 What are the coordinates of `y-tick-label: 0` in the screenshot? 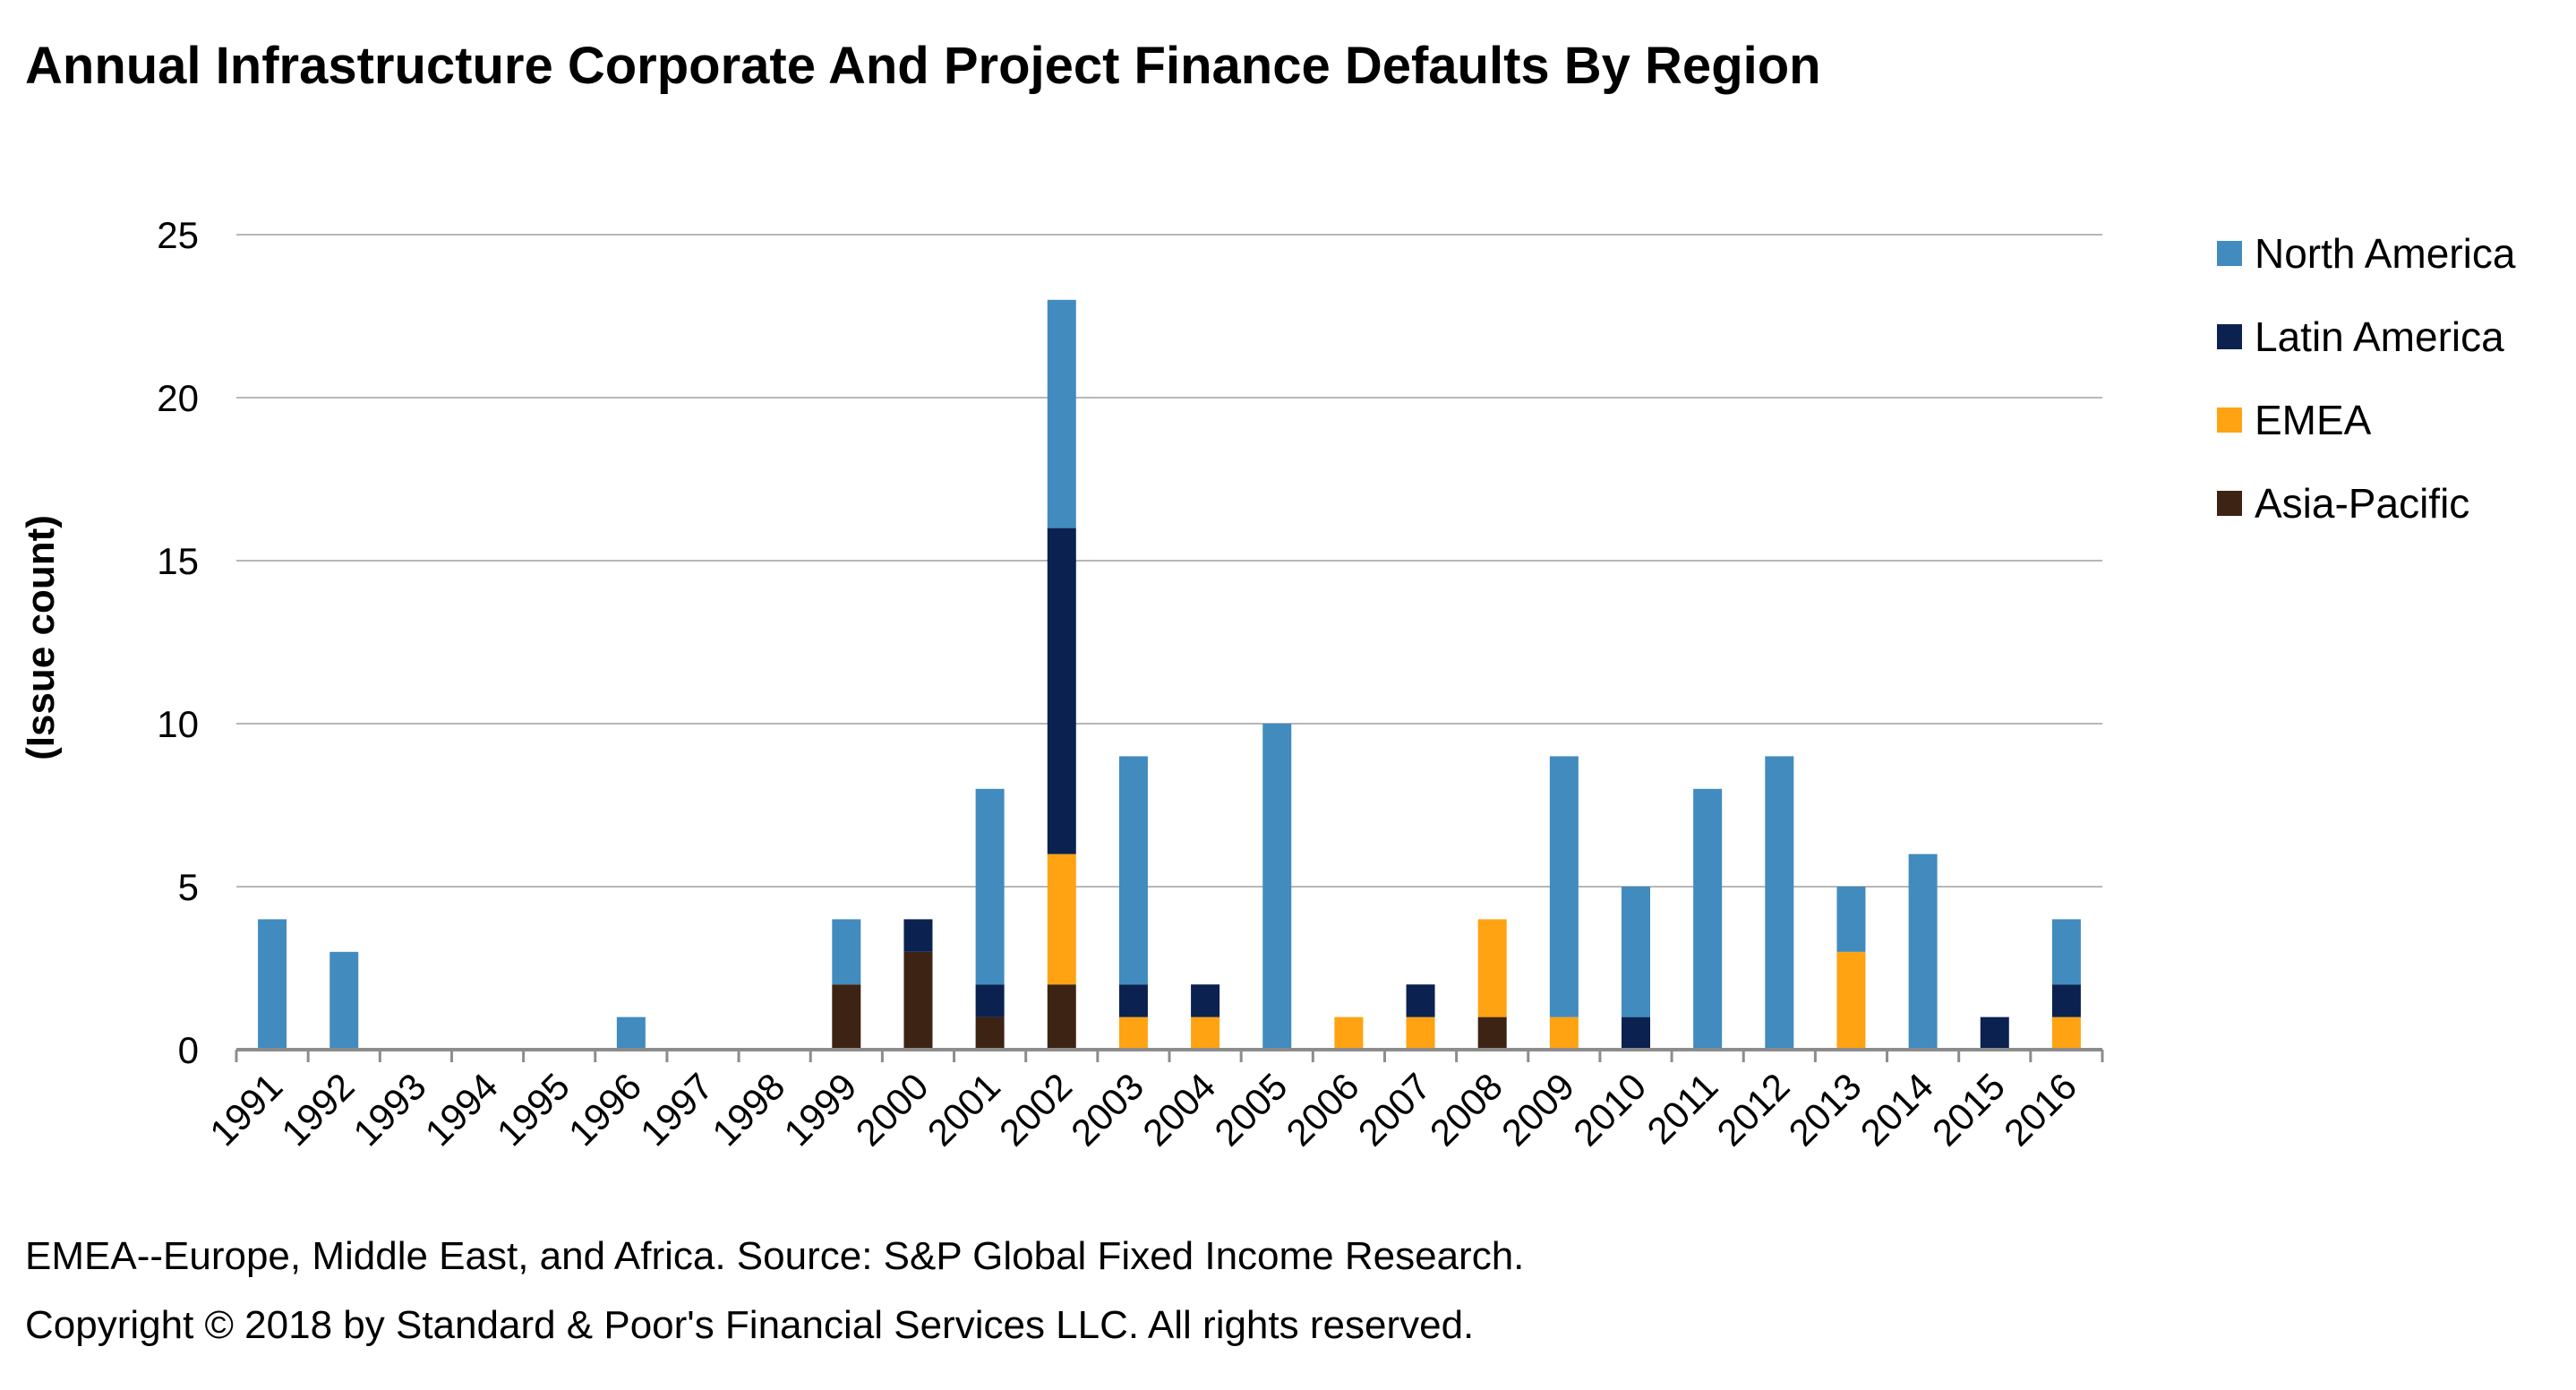 It's located at (188, 1050).